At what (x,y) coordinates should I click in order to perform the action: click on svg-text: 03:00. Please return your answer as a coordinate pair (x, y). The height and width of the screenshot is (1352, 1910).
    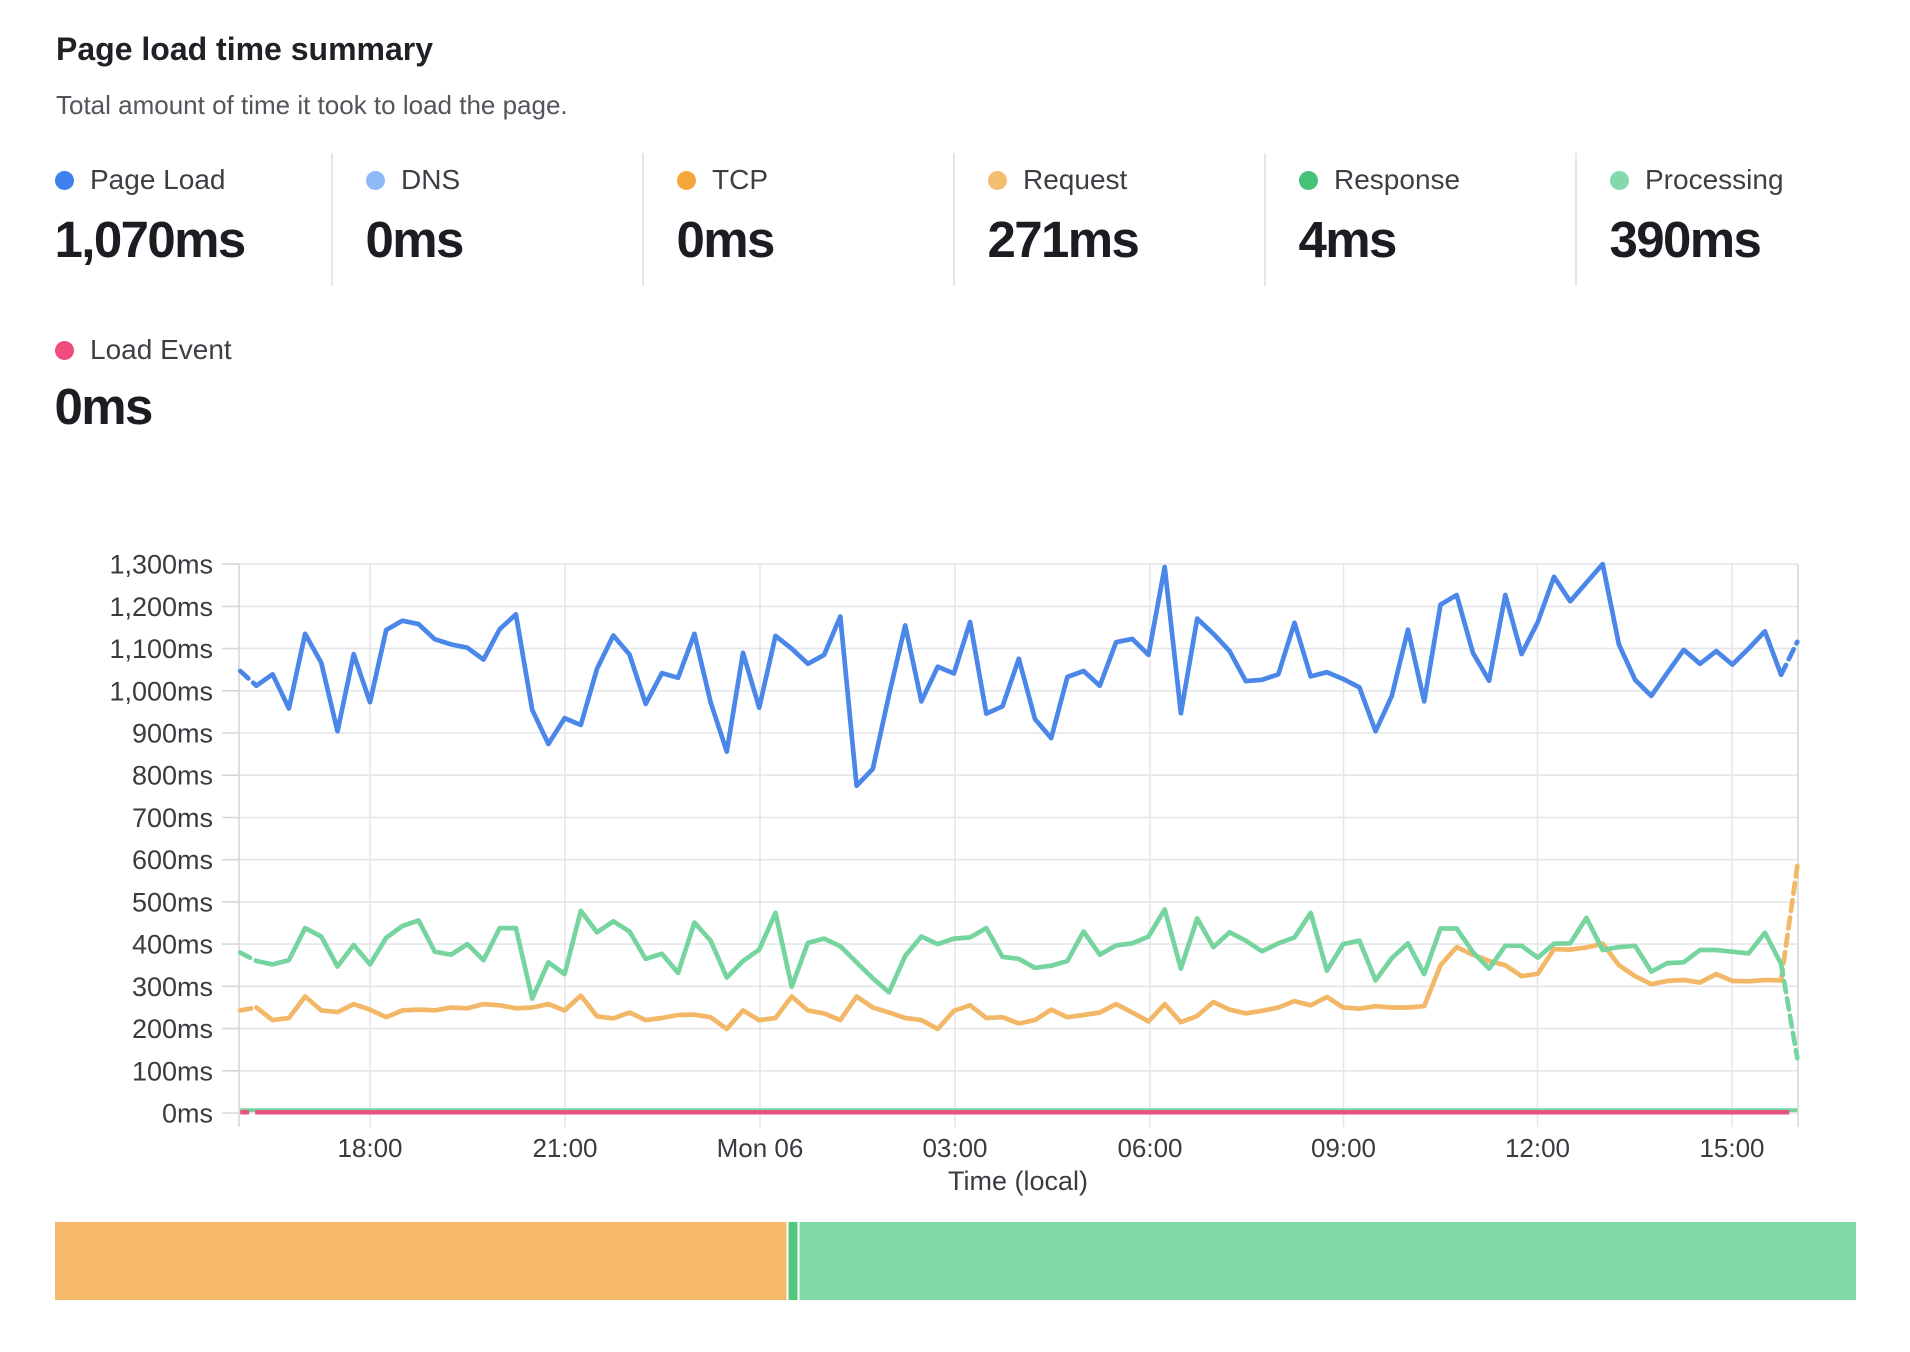
    Looking at the image, I should click on (954, 1148).